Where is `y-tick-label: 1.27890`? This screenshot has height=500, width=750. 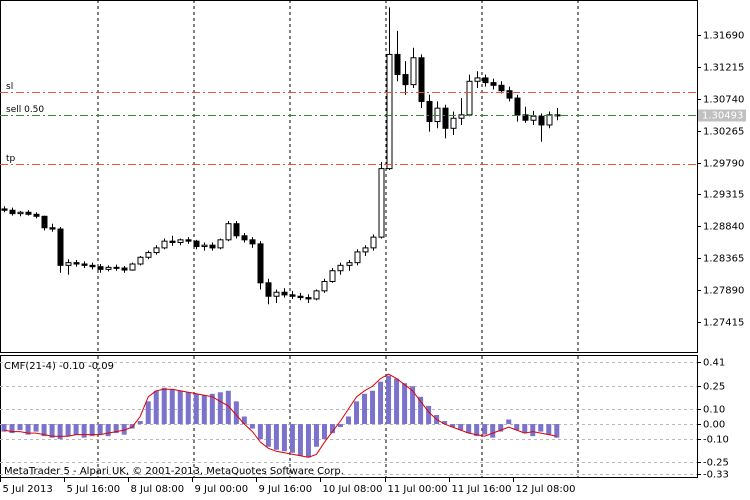
y-tick-label: 1.27890 is located at coordinates (723, 291).